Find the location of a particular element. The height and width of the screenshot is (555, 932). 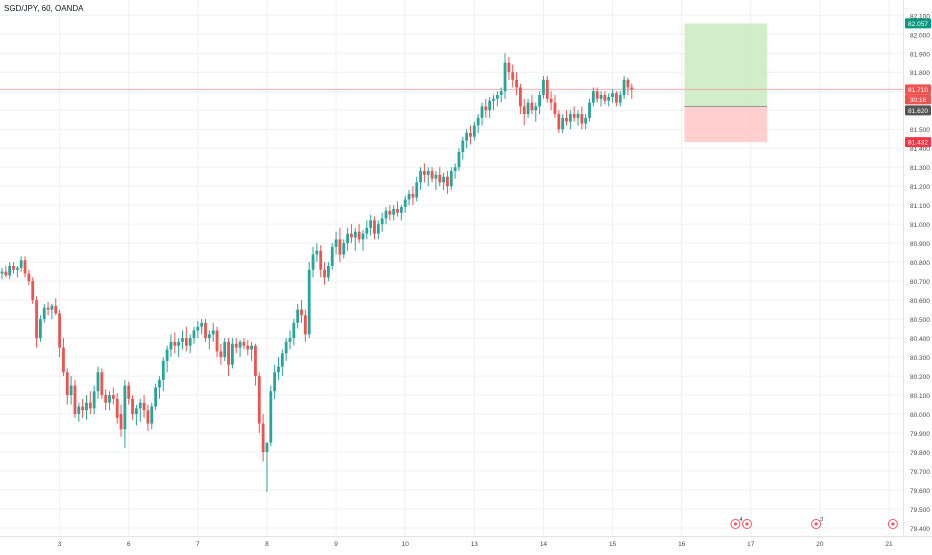

stop-zone is located at coordinates (726, 124).